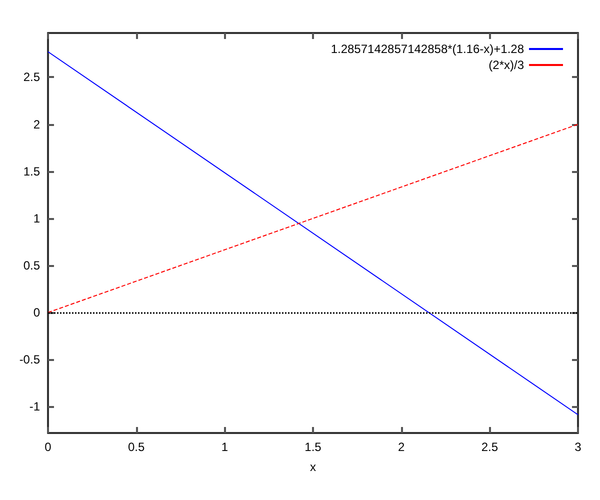 Image resolution: width=600 pixels, height=500 pixels. What do you see at coordinates (48, 447) in the screenshot?
I see `x-tick-label: 0` at bounding box center [48, 447].